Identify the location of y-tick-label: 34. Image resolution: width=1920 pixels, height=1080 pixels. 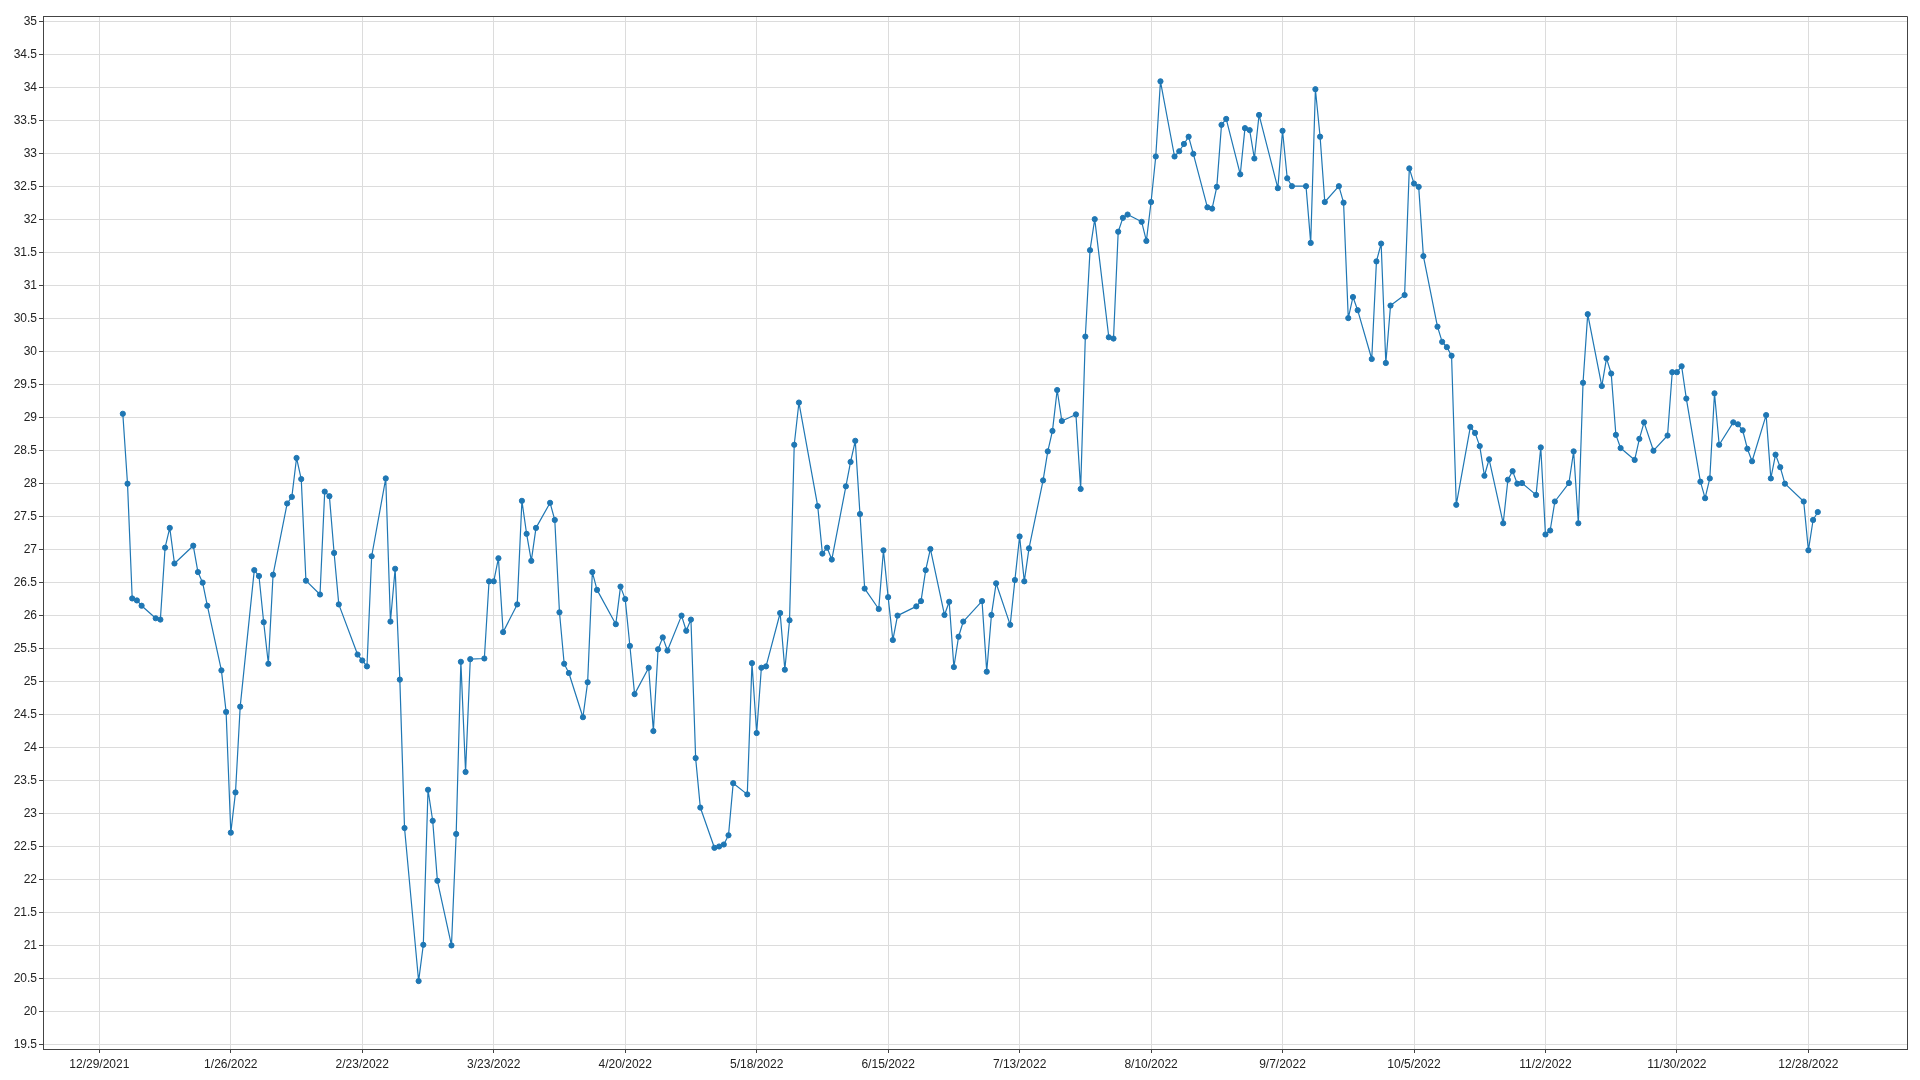
(30, 87).